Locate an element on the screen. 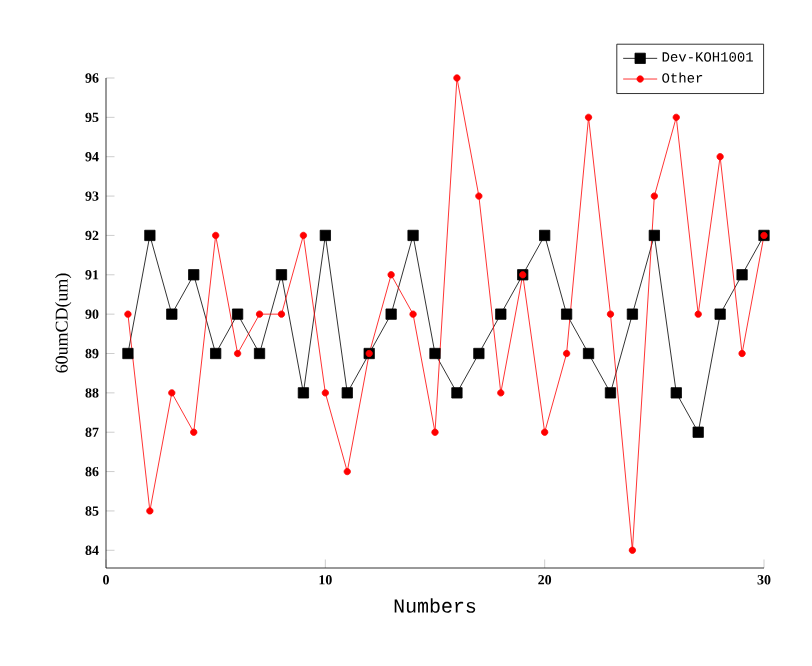 The width and height of the screenshot is (812, 666). y-axis-title: 60umCD(um) is located at coordinates (63, 323).